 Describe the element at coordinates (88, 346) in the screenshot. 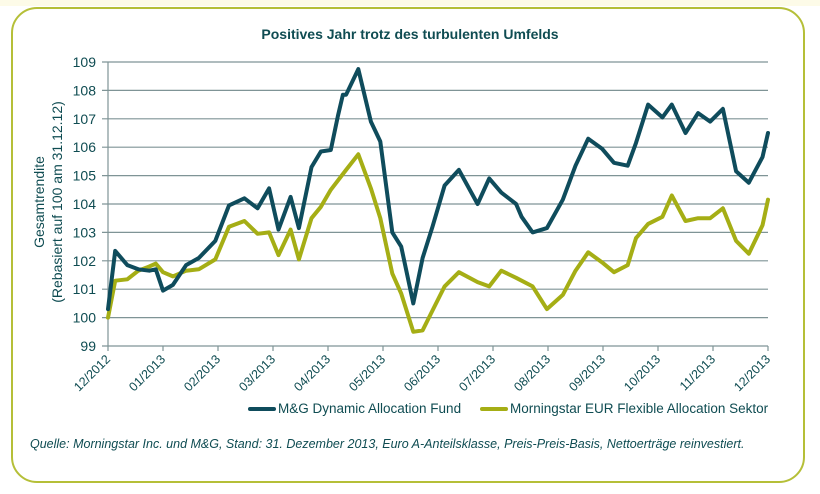

I see `y-tick-label: 99` at that location.